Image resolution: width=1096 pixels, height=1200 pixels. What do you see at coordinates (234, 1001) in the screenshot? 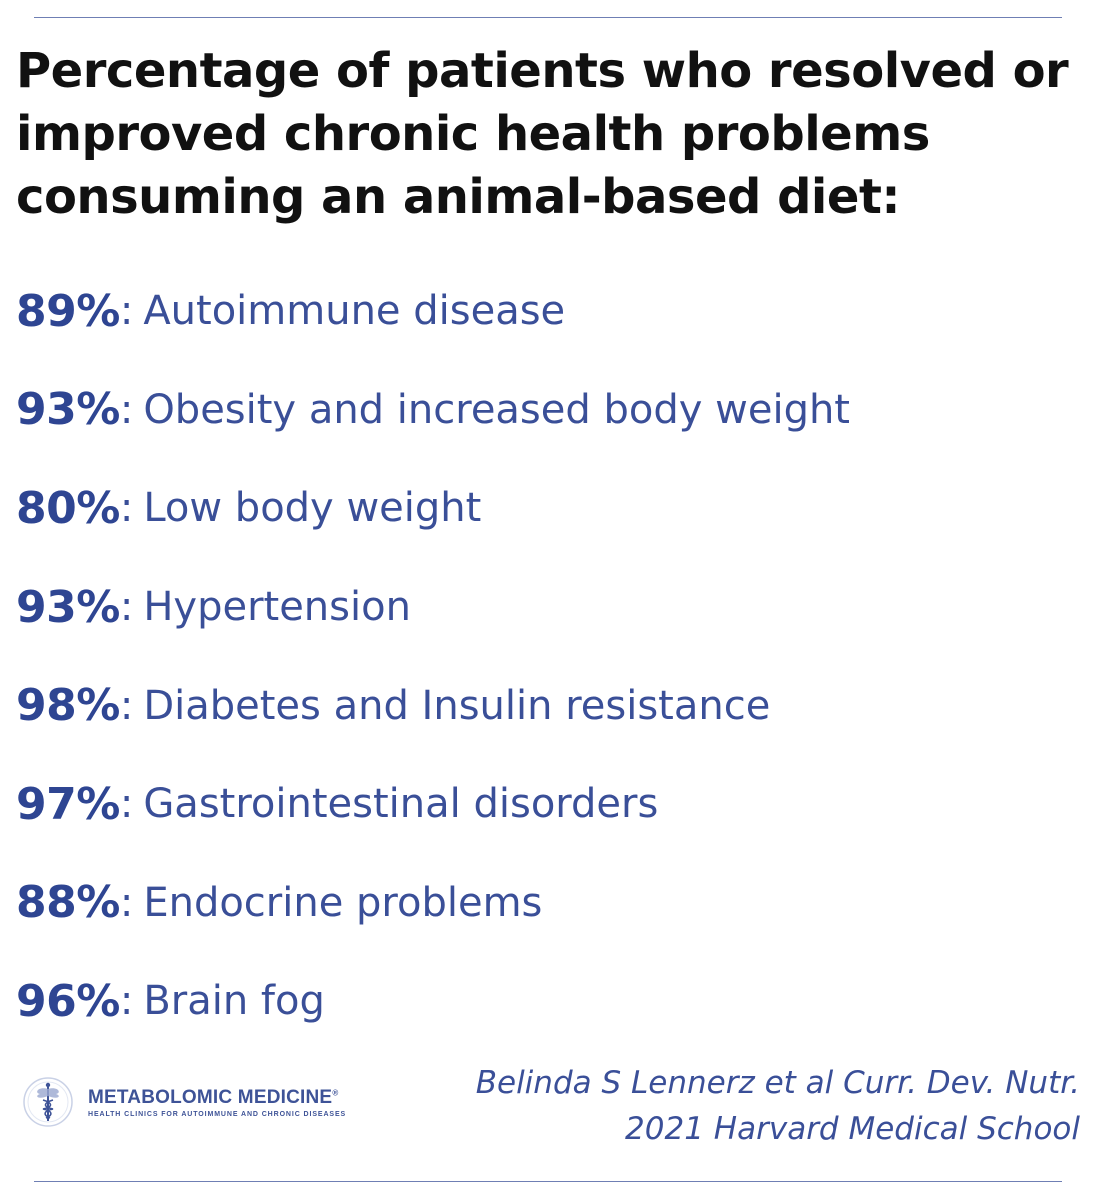
I see `stat-condition: Brain fog` at bounding box center [234, 1001].